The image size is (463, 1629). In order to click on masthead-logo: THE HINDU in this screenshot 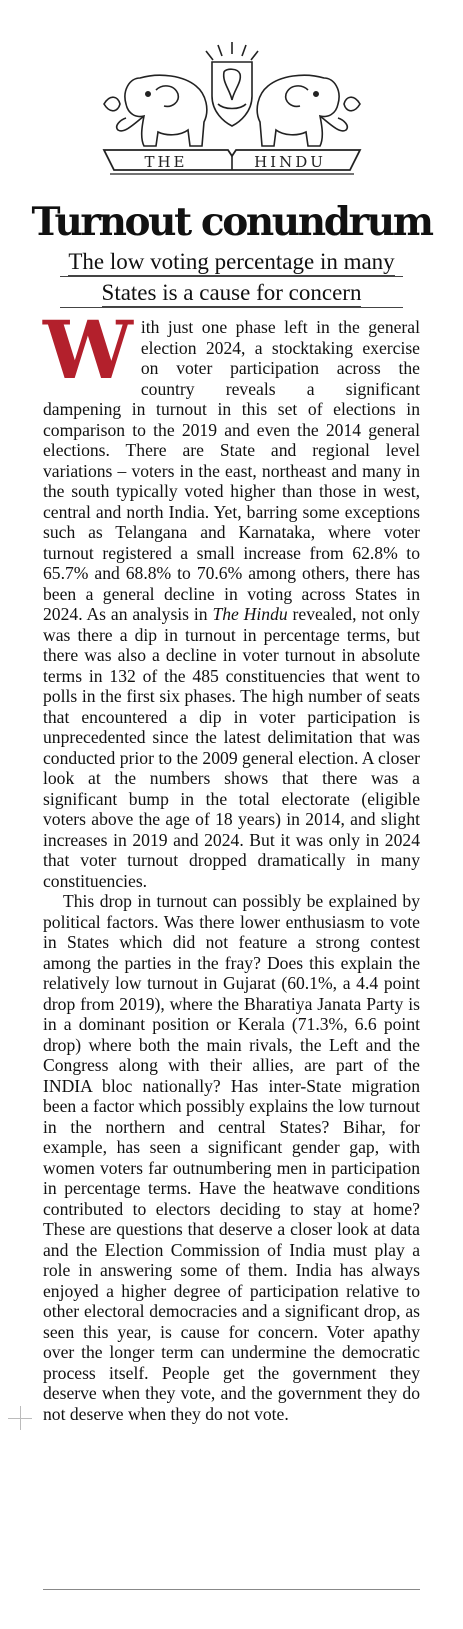, I will do `click(232, 108)`.